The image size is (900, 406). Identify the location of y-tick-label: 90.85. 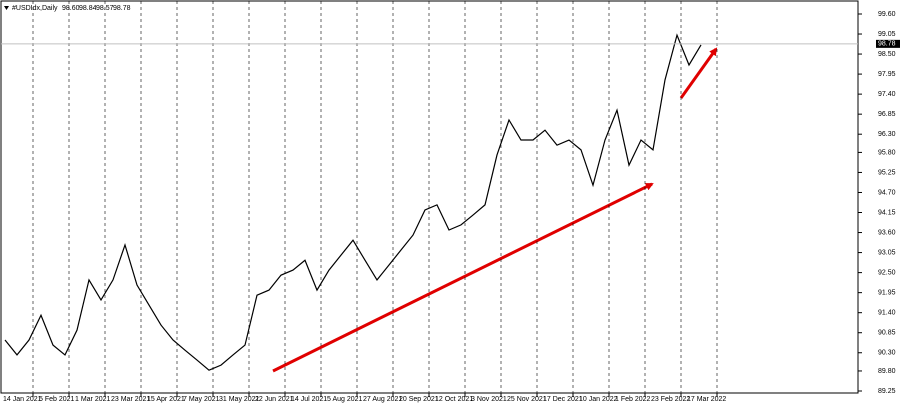
(887, 333).